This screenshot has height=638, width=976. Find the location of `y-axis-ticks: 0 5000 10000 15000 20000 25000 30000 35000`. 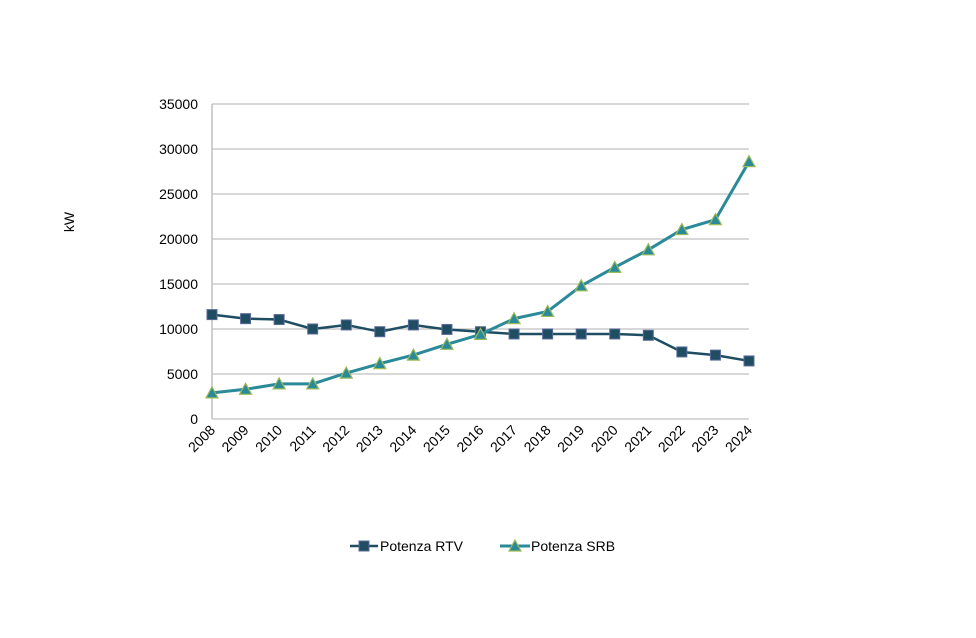

y-axis-ticks: 0 5000 10000 15000 20000 25000 30000 35000 is located at coordinates (178, 261).